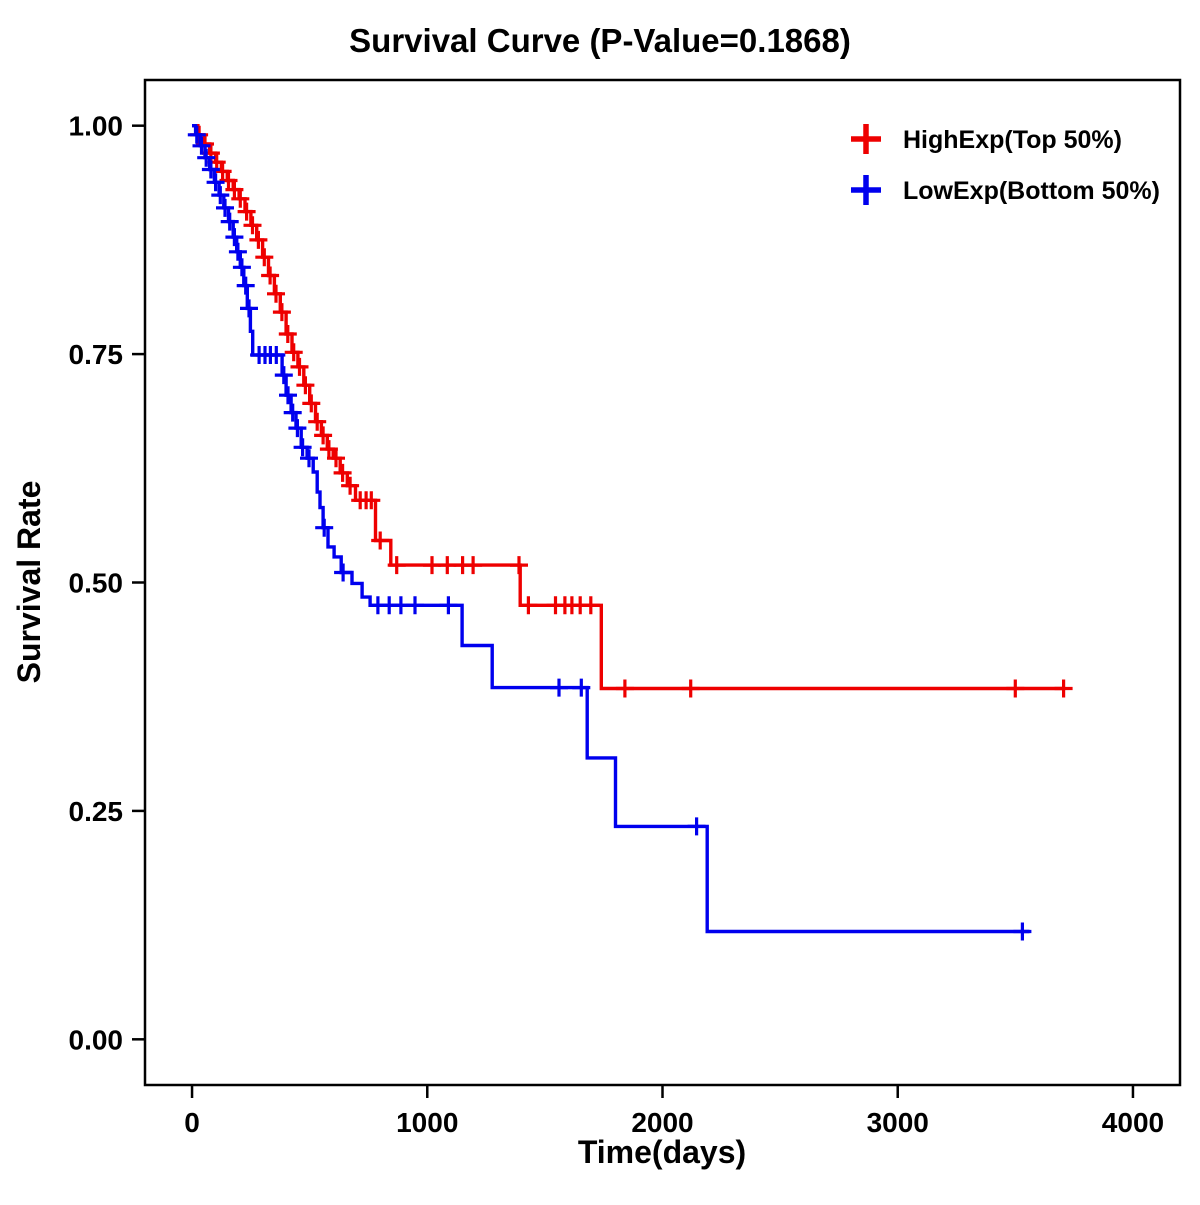 This screenshot has height=1205, width=1200. What do you see at coordinates (96, 354) in the screenshot?
I see `y-axis-tick-label: 0.75` at bounding box center [96, 354].